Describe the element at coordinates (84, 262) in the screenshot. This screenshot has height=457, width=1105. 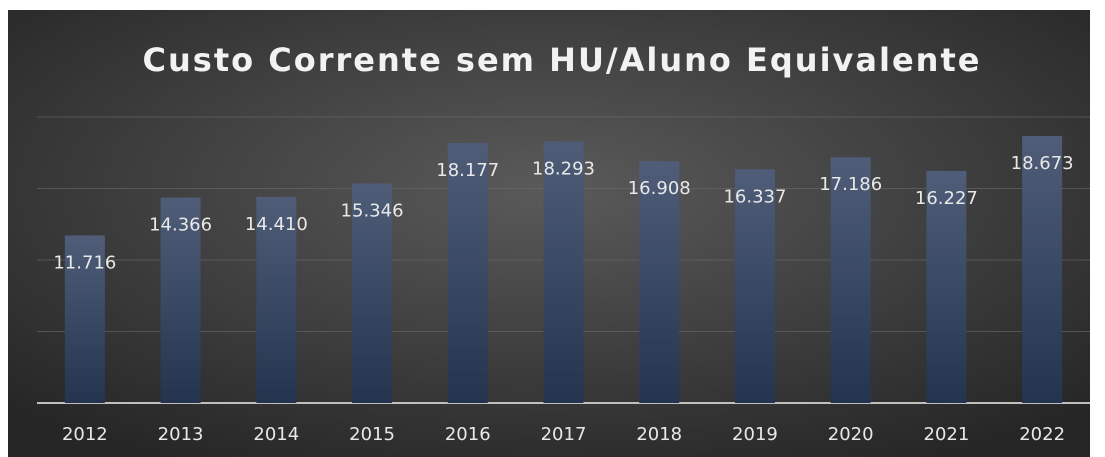
I see `data-label: 11.716` at that location.